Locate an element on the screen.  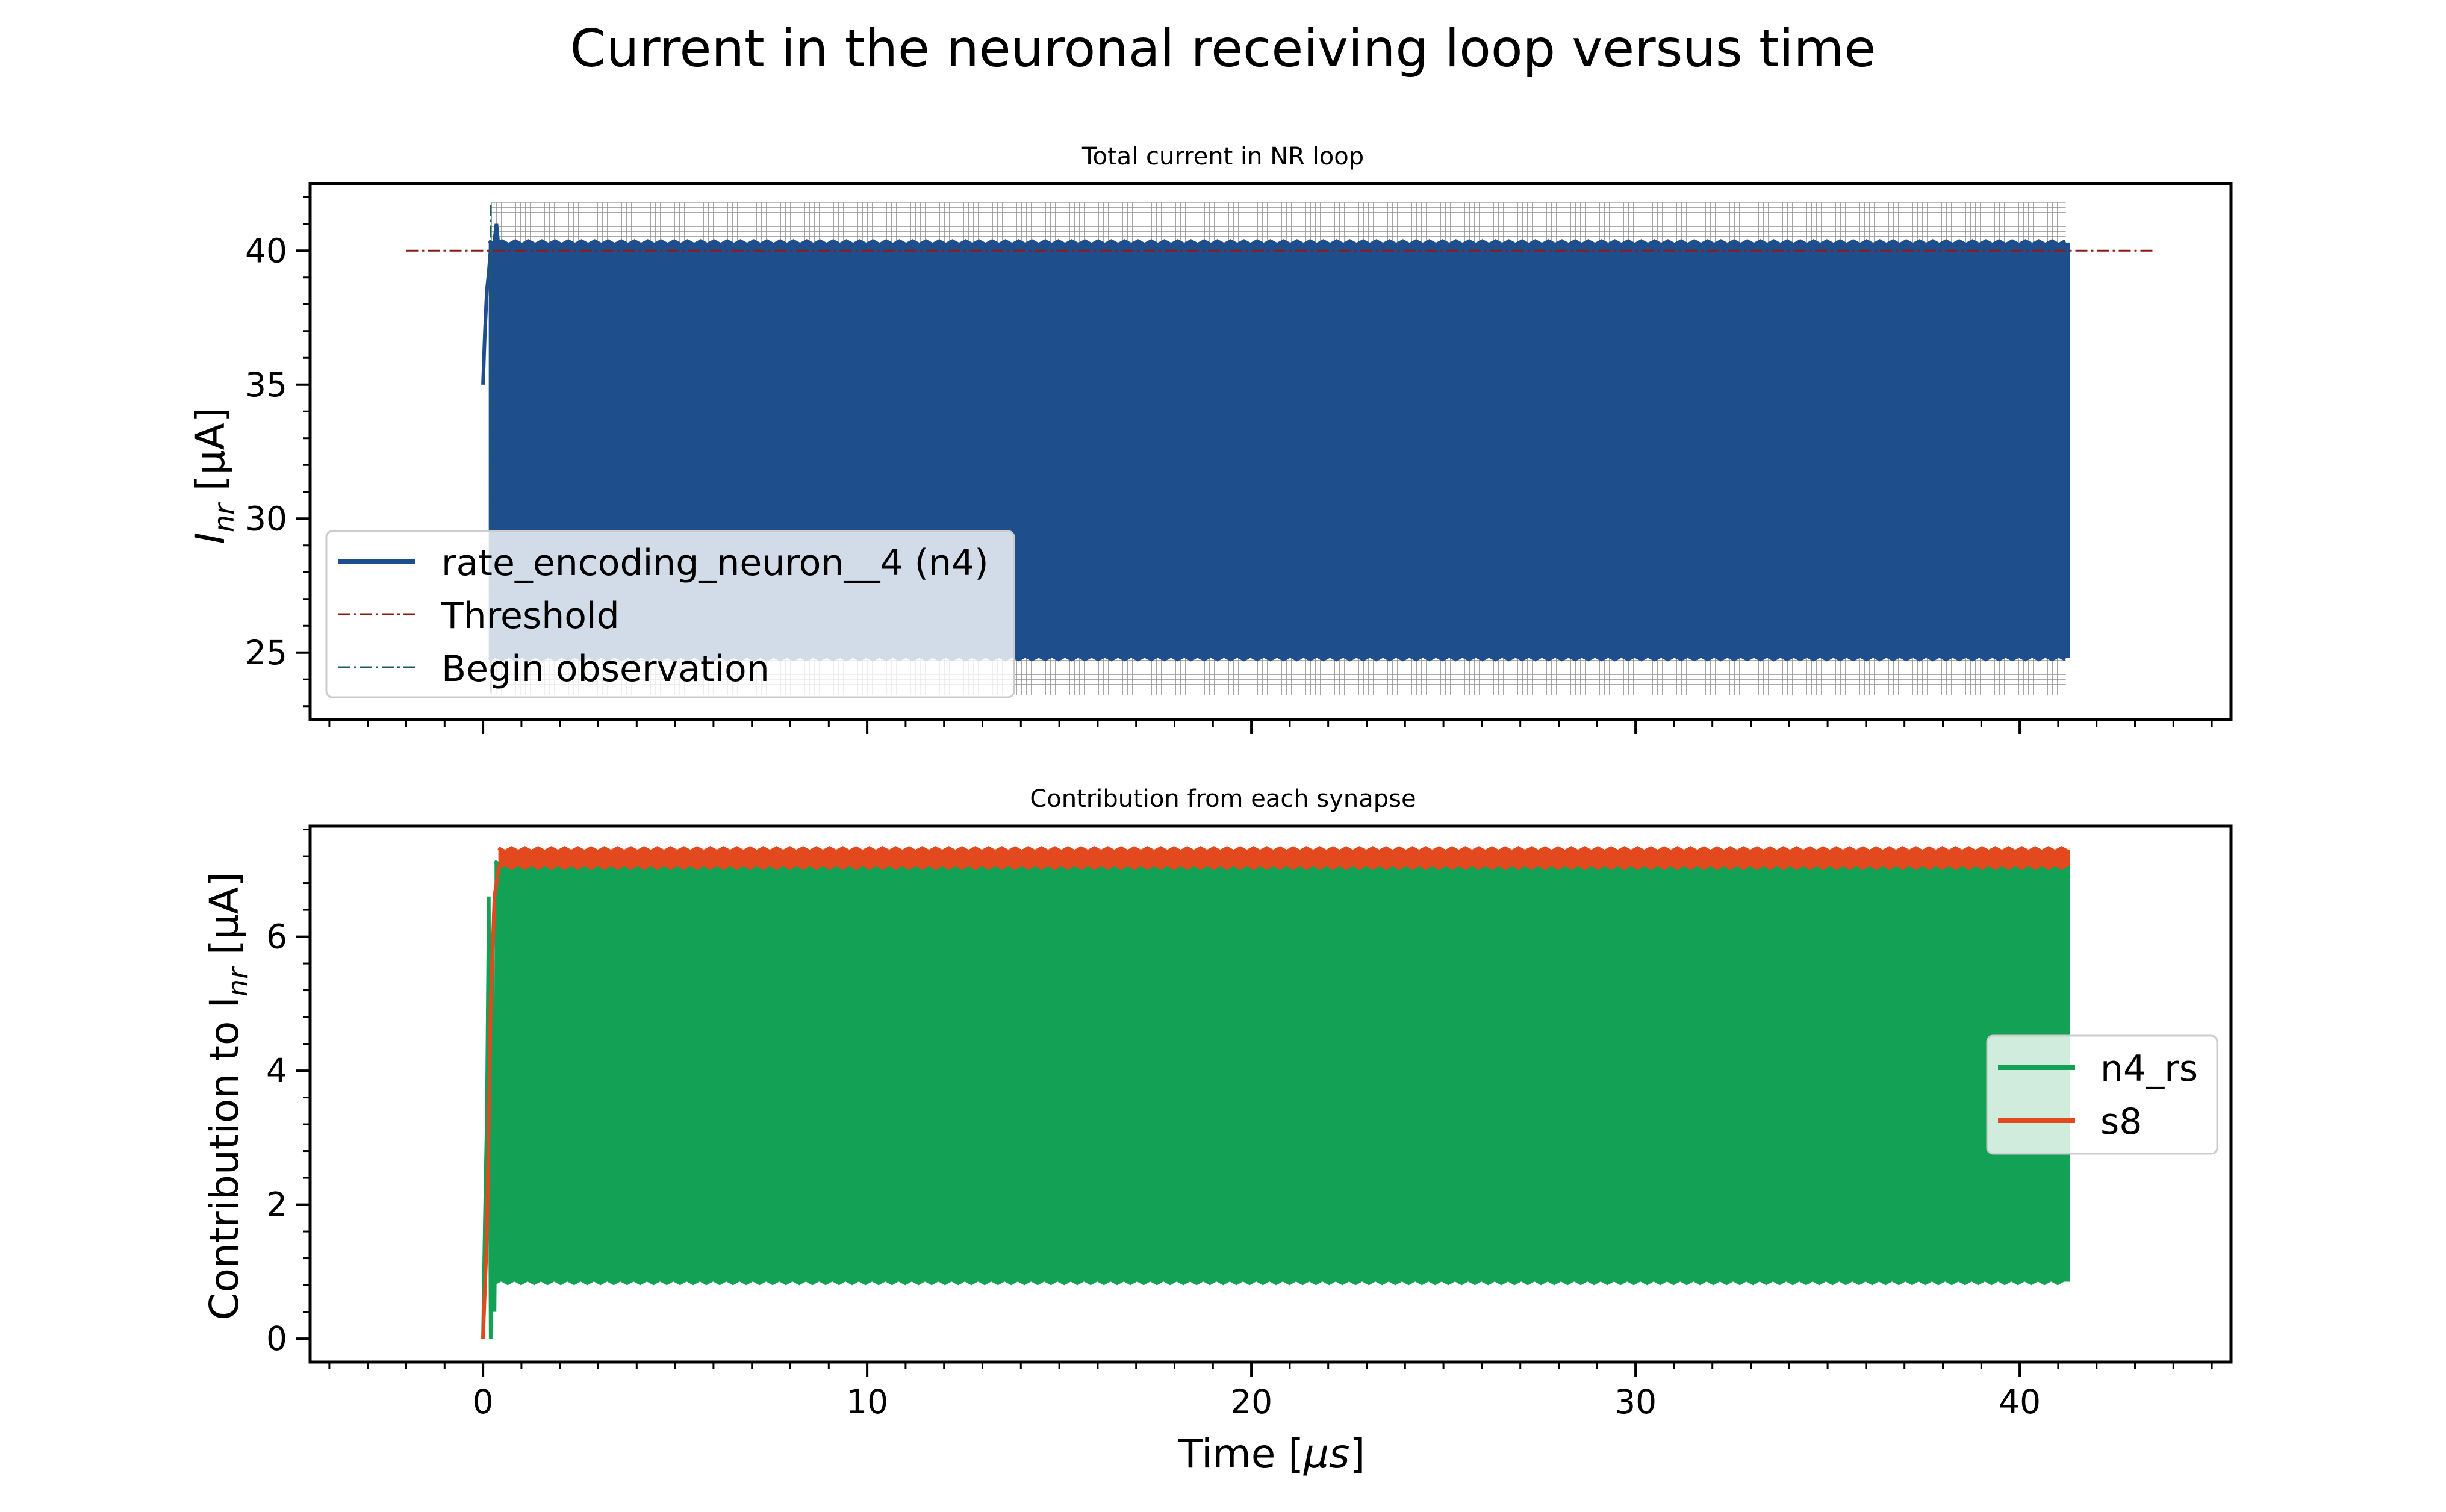
series-band-bottom-s8 is located at coordinates (1283, 866).